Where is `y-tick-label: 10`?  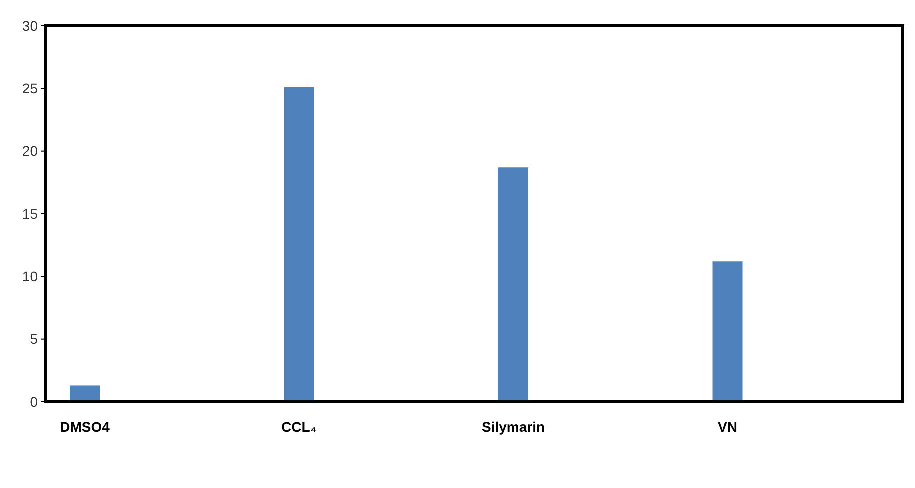 y-tick-label: 10 is located at coordinates (30, 276).